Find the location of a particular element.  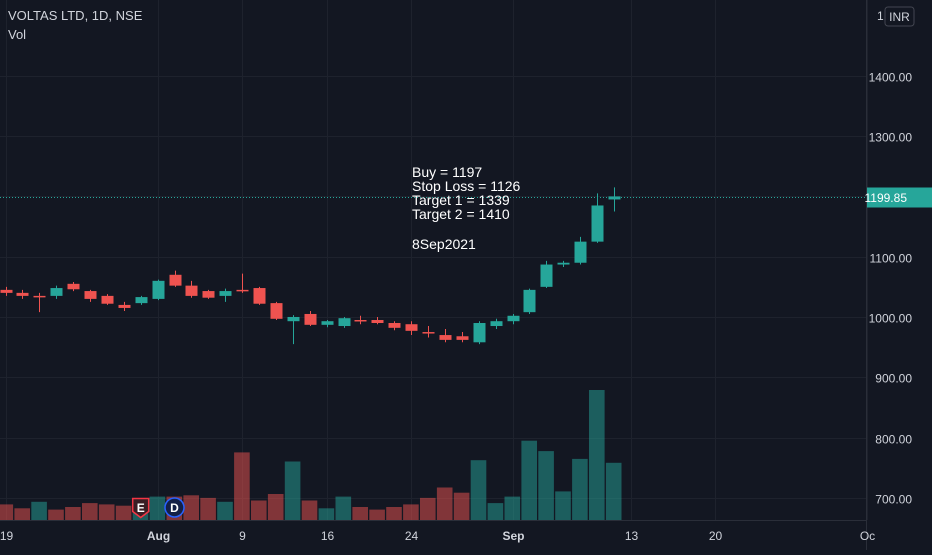

price-tick-label: 800.00 is located at coordinates (893, 440).